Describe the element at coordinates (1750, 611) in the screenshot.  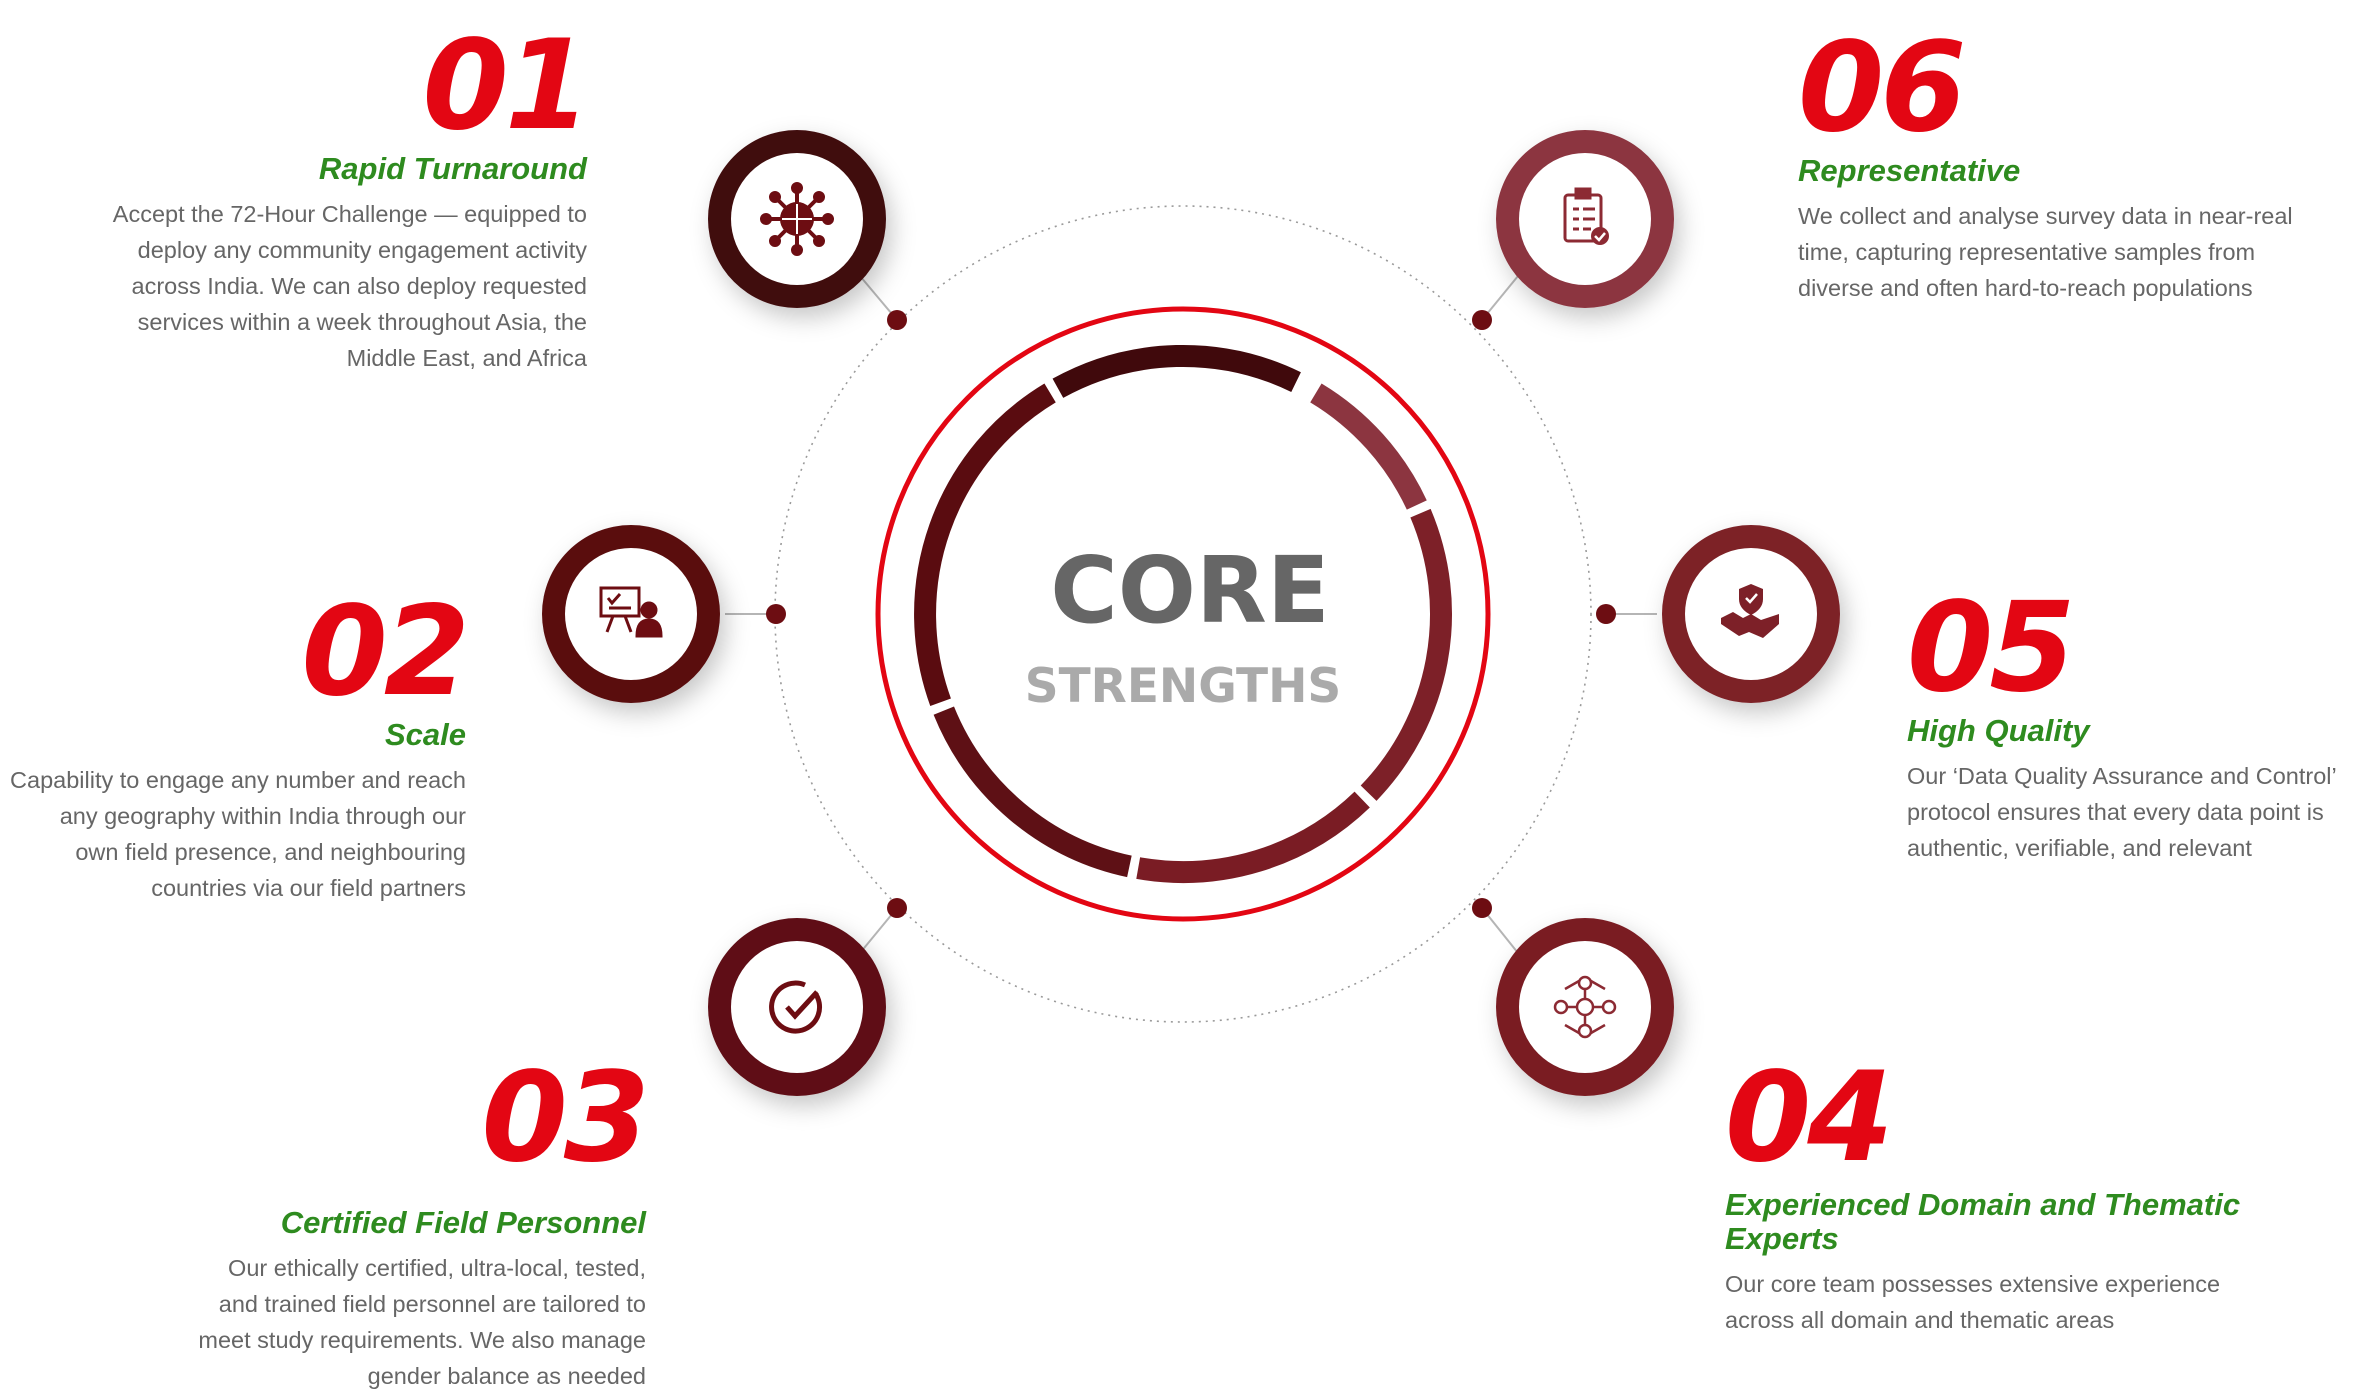
I see `handshake-shield-icon` at that location.